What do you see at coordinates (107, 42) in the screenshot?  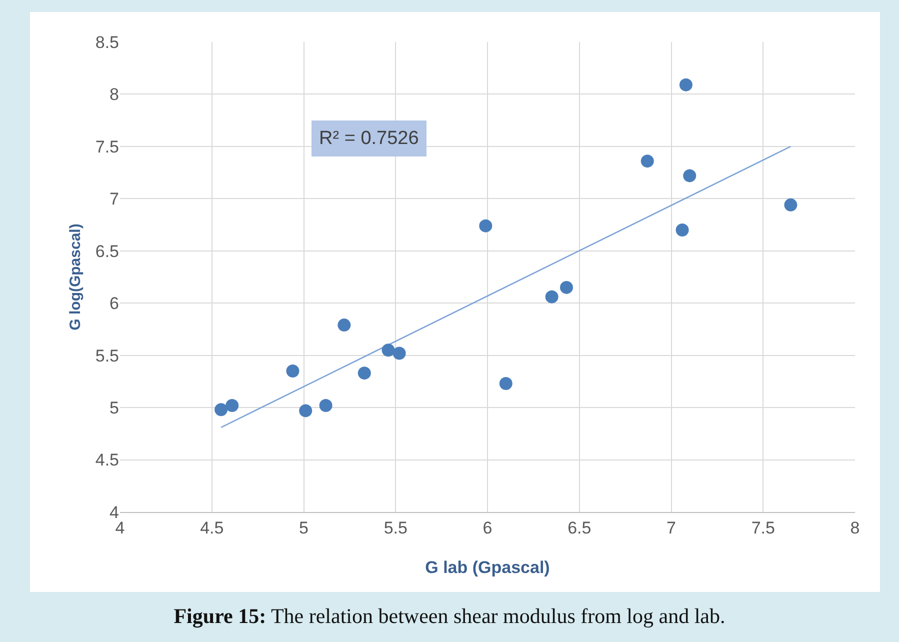 I see `y-tick-label: 8.5` at bounding box center [107, 42].